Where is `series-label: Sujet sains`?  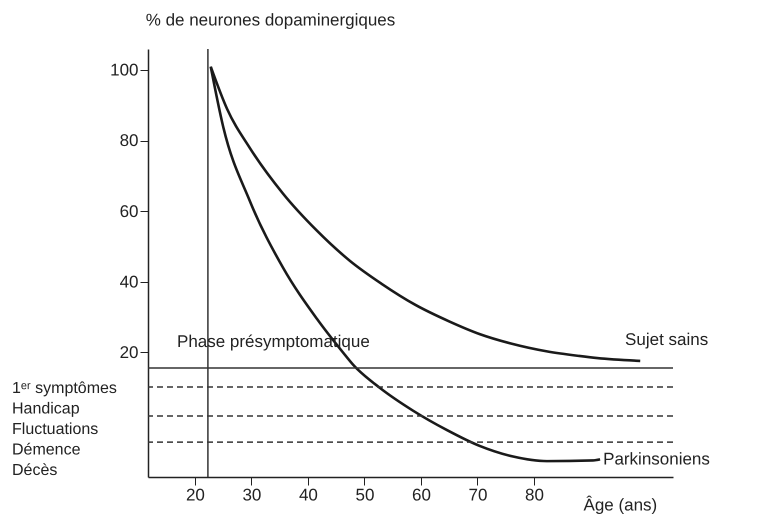
series-label: Sujet sains is located at coordinates (666, 339).